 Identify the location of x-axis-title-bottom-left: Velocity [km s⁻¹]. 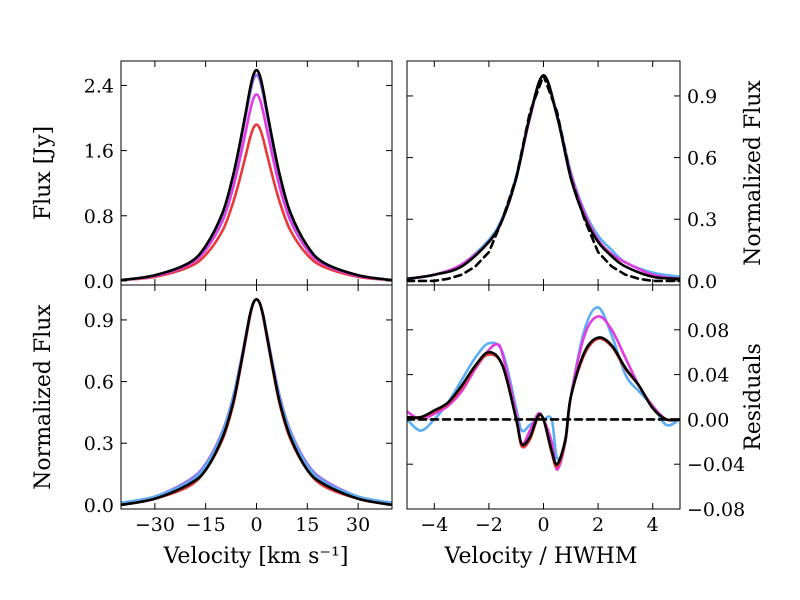
(256, 556).